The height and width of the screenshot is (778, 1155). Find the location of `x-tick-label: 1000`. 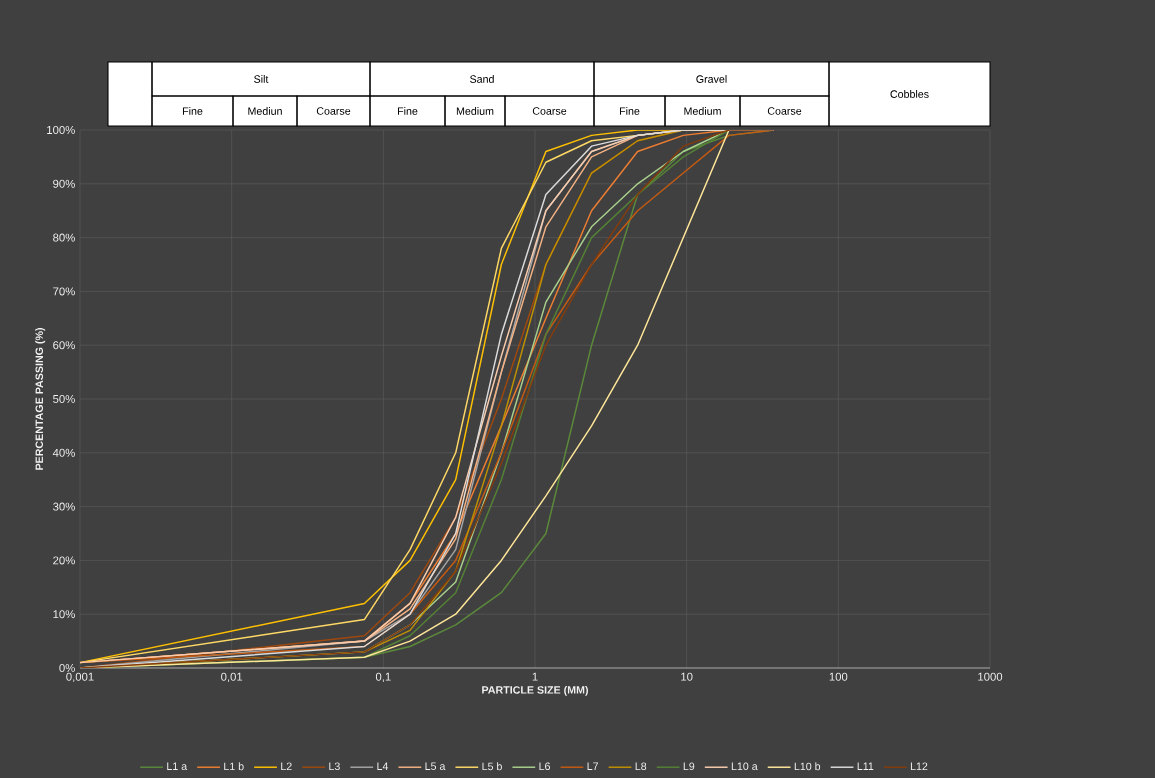

x-tick-label: 1000 is located at coordinates (990, 676).